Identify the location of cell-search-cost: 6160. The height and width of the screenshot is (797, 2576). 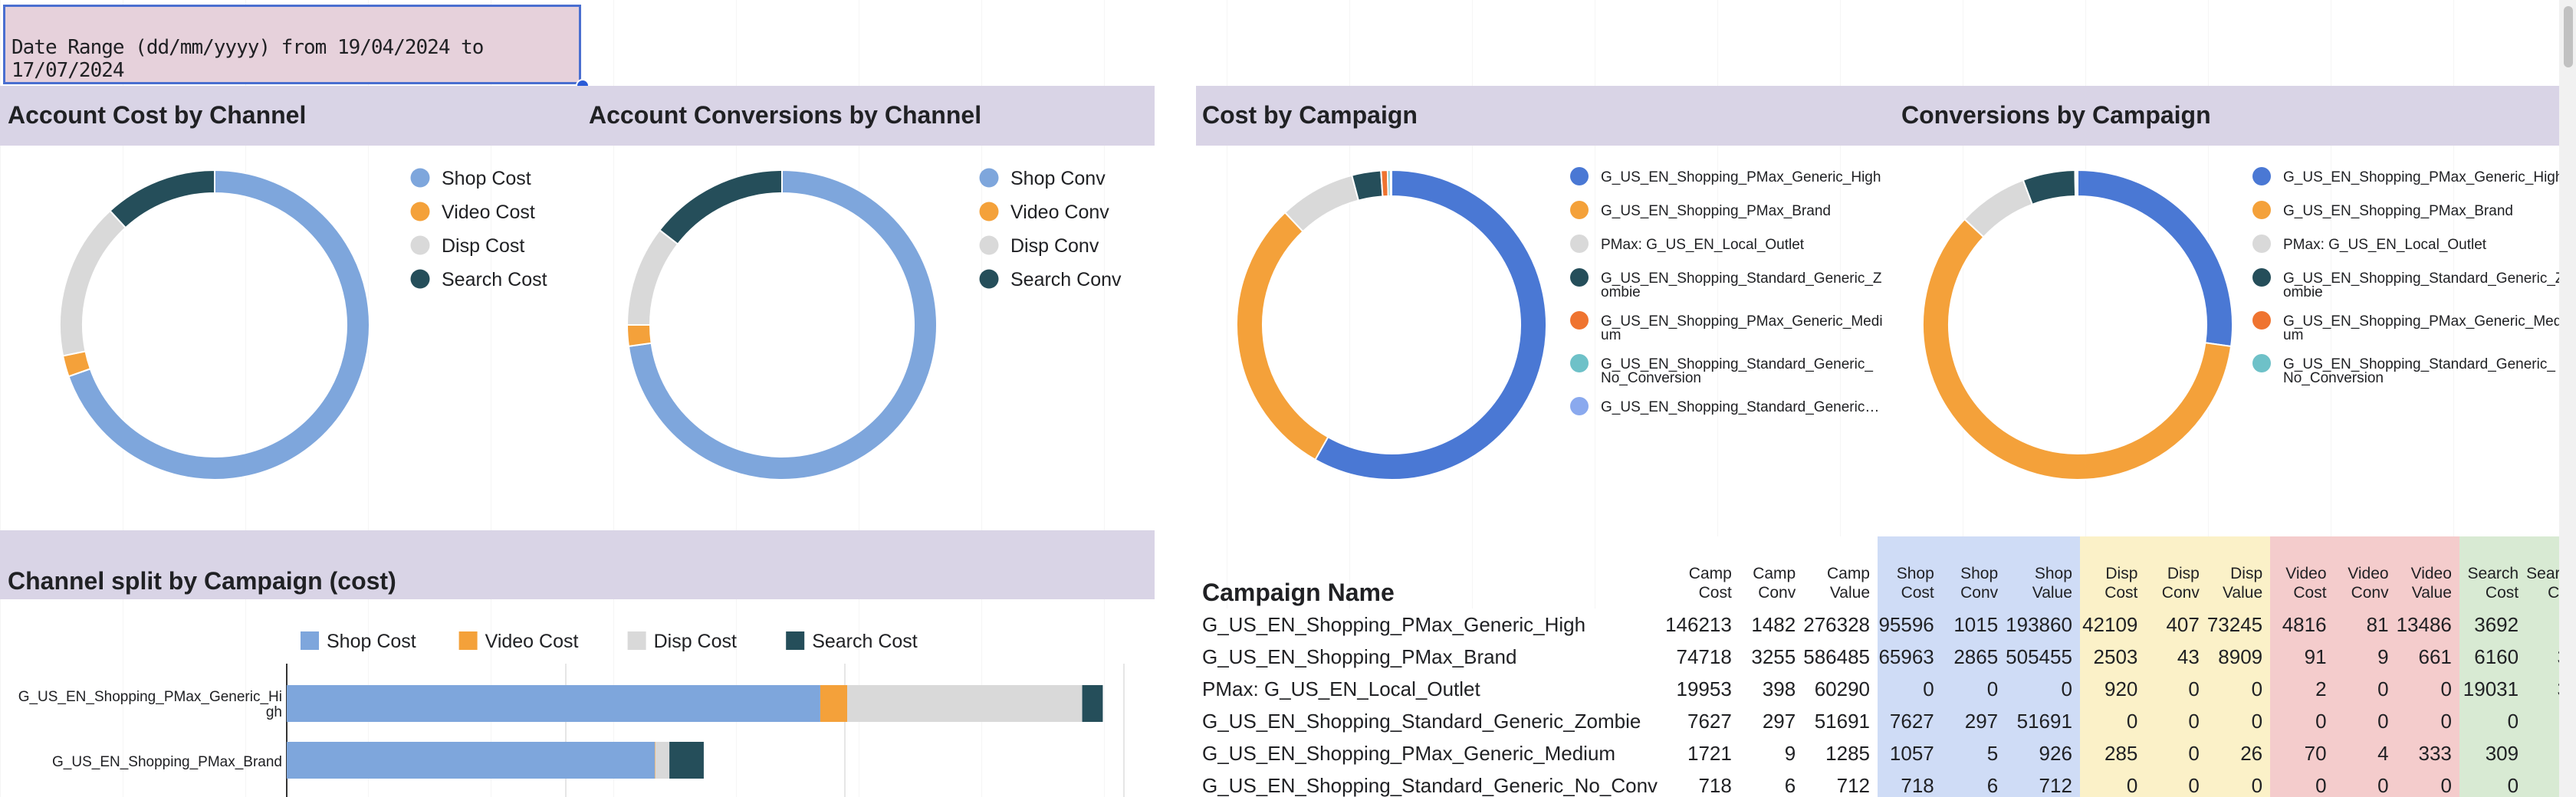
(2493, 657).